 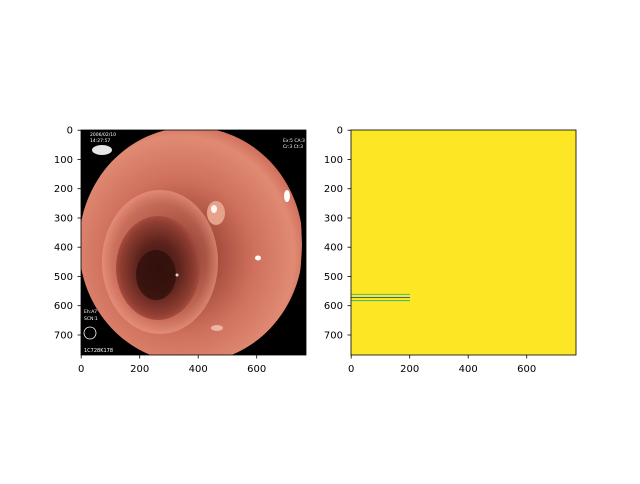 What do you see at coordinates (442, 365) in the screenshot?
I see `right-xaxis: 0 200 400 600` at bounding box center [442, 365].